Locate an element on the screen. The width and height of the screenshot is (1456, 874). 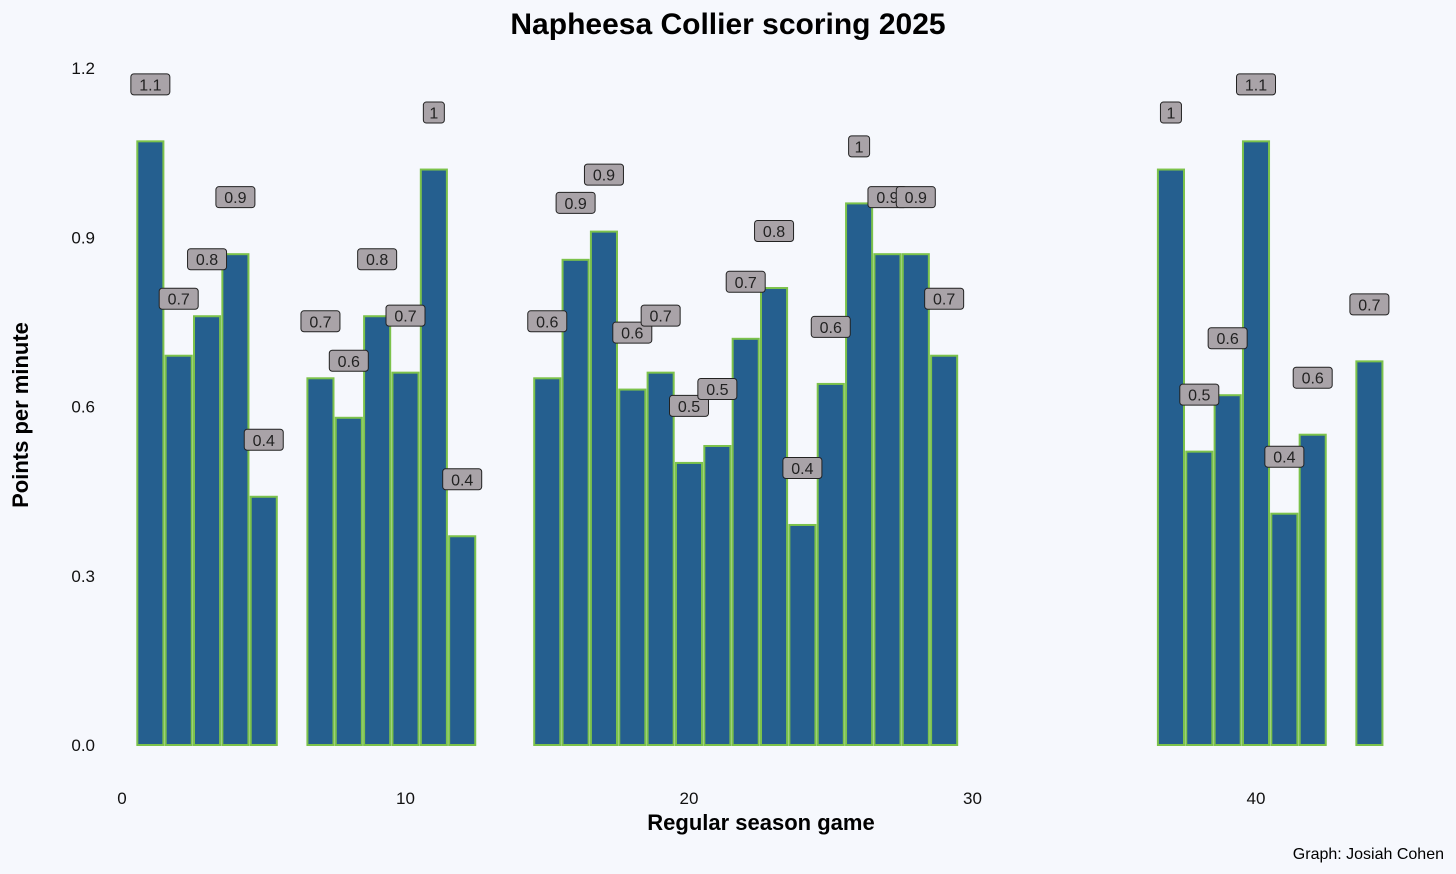
x-tick-label: 10 is located at coordinates (405, 798).